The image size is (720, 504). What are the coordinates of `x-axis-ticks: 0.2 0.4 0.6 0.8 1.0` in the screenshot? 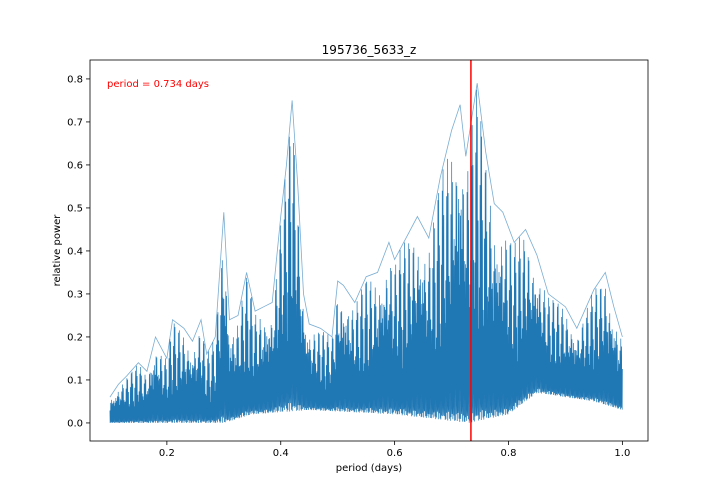 It's located at (394, 450).